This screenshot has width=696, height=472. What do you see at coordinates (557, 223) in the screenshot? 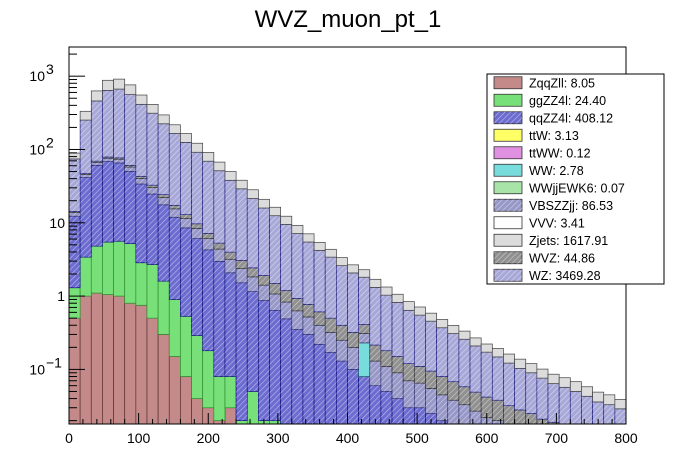
I see `legend-label: VVV: 3.41` at bounding box center [557, 223].